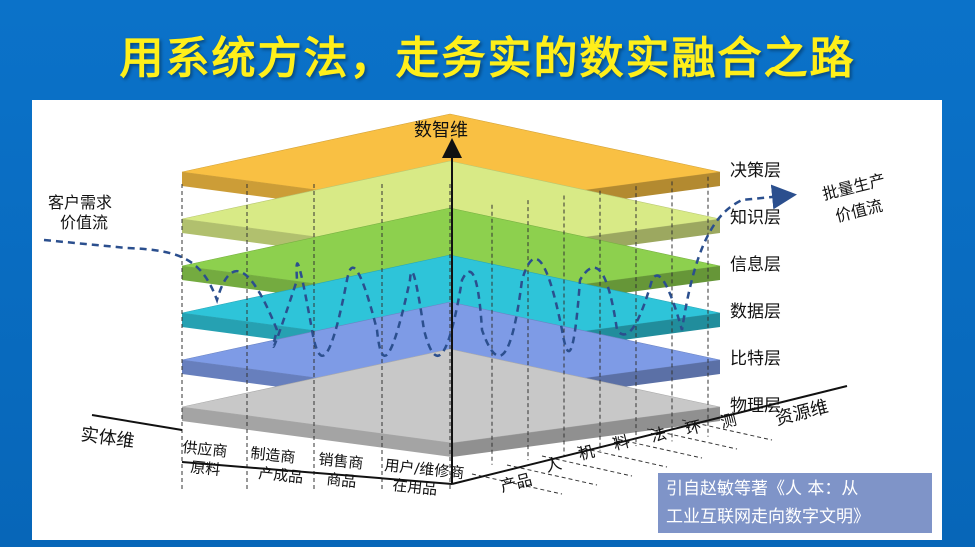 This screenshot has height=547, width=975. I want to click on axis-label-entity: 实体维, so click(107, 438).